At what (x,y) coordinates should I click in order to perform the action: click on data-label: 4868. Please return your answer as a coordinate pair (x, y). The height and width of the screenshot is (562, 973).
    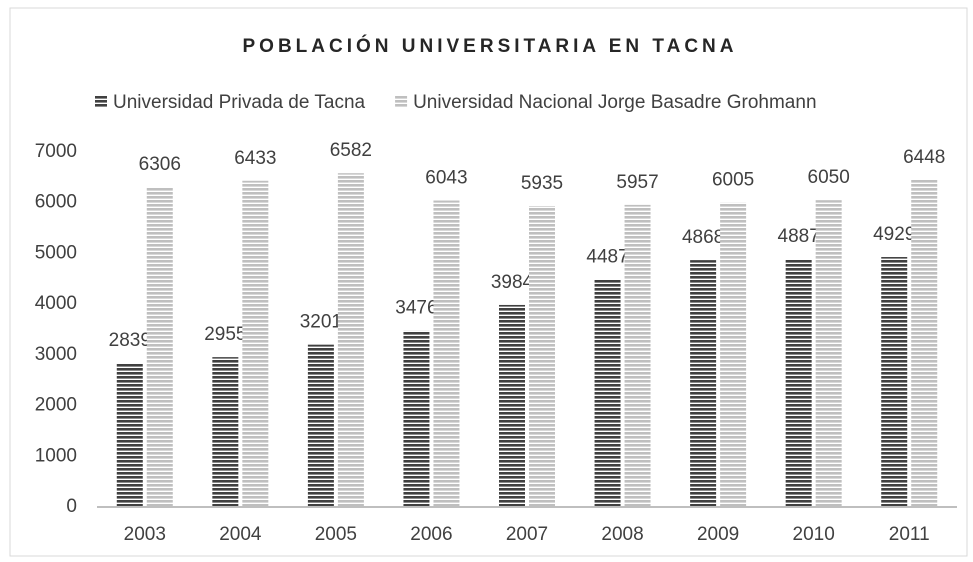
    Looking at the image, I should click on (703, 237).